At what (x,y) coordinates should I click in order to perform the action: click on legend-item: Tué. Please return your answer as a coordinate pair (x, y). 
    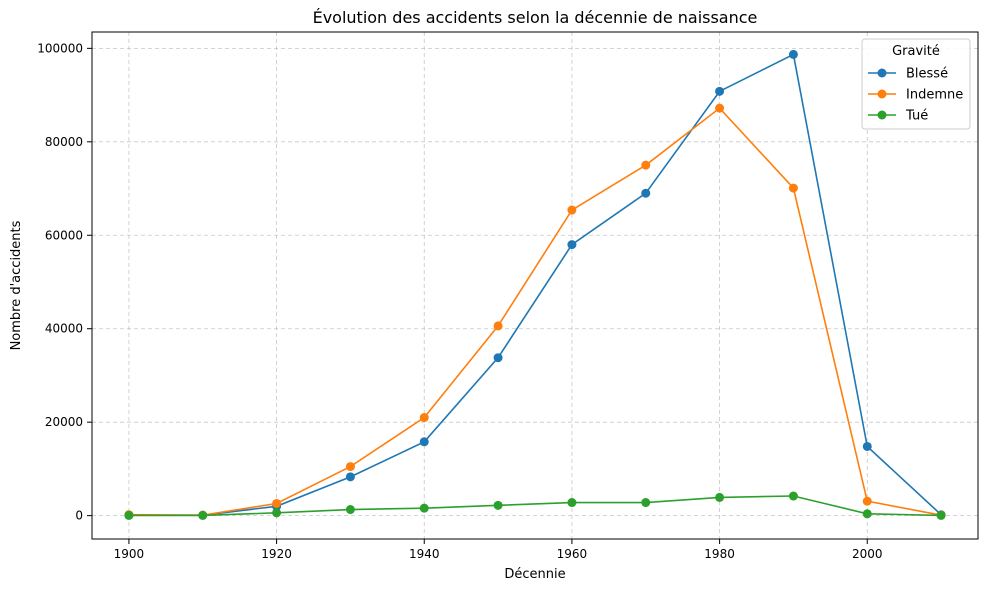
    Looking at the image, I should click on (898, 116).